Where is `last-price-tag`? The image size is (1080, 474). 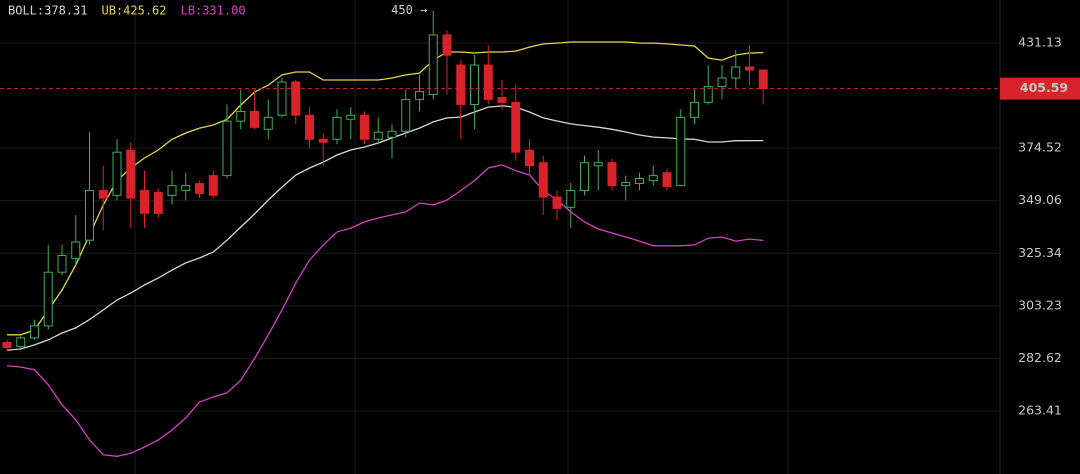 last-price-tag is located at coordinates (1040, 88).